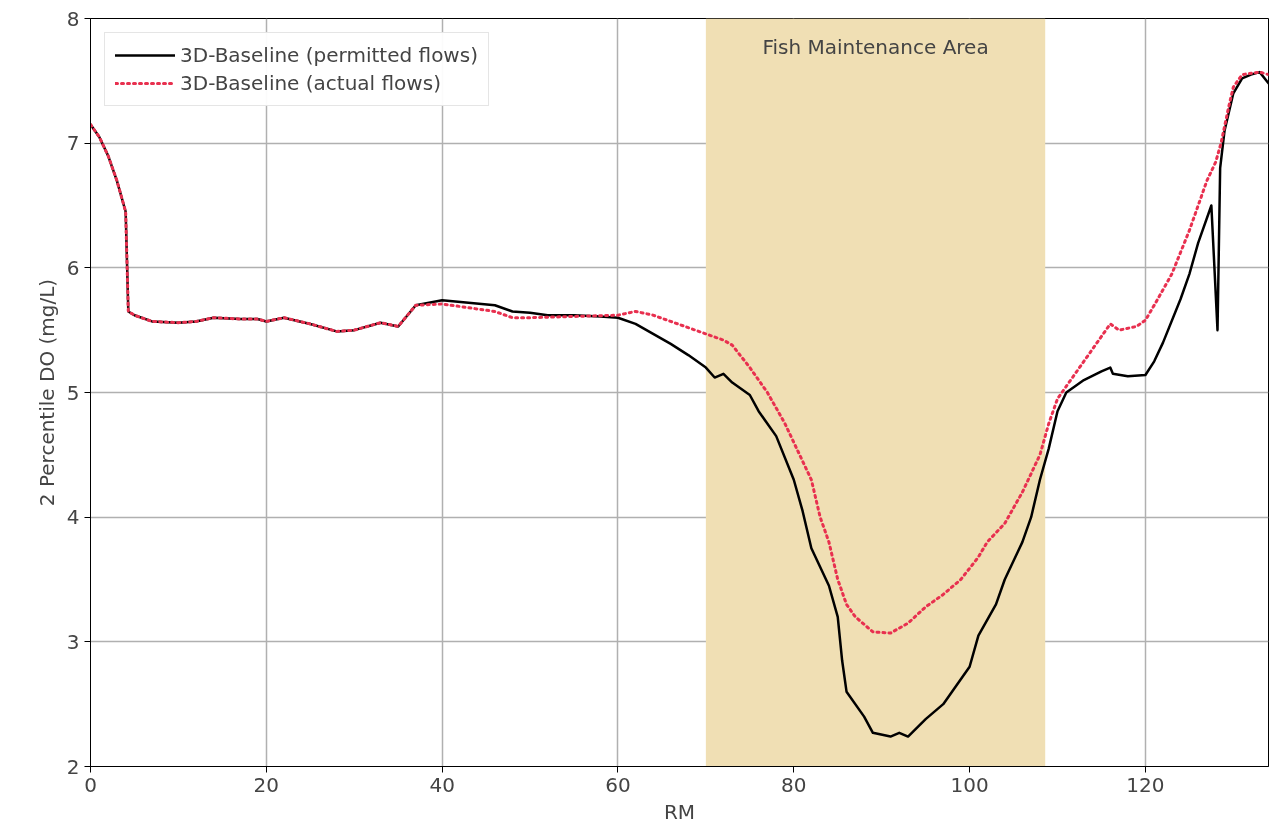 This screenshot has height=826, width=1274. I want to click on x-tick-label: 120, so click(1145, 784).